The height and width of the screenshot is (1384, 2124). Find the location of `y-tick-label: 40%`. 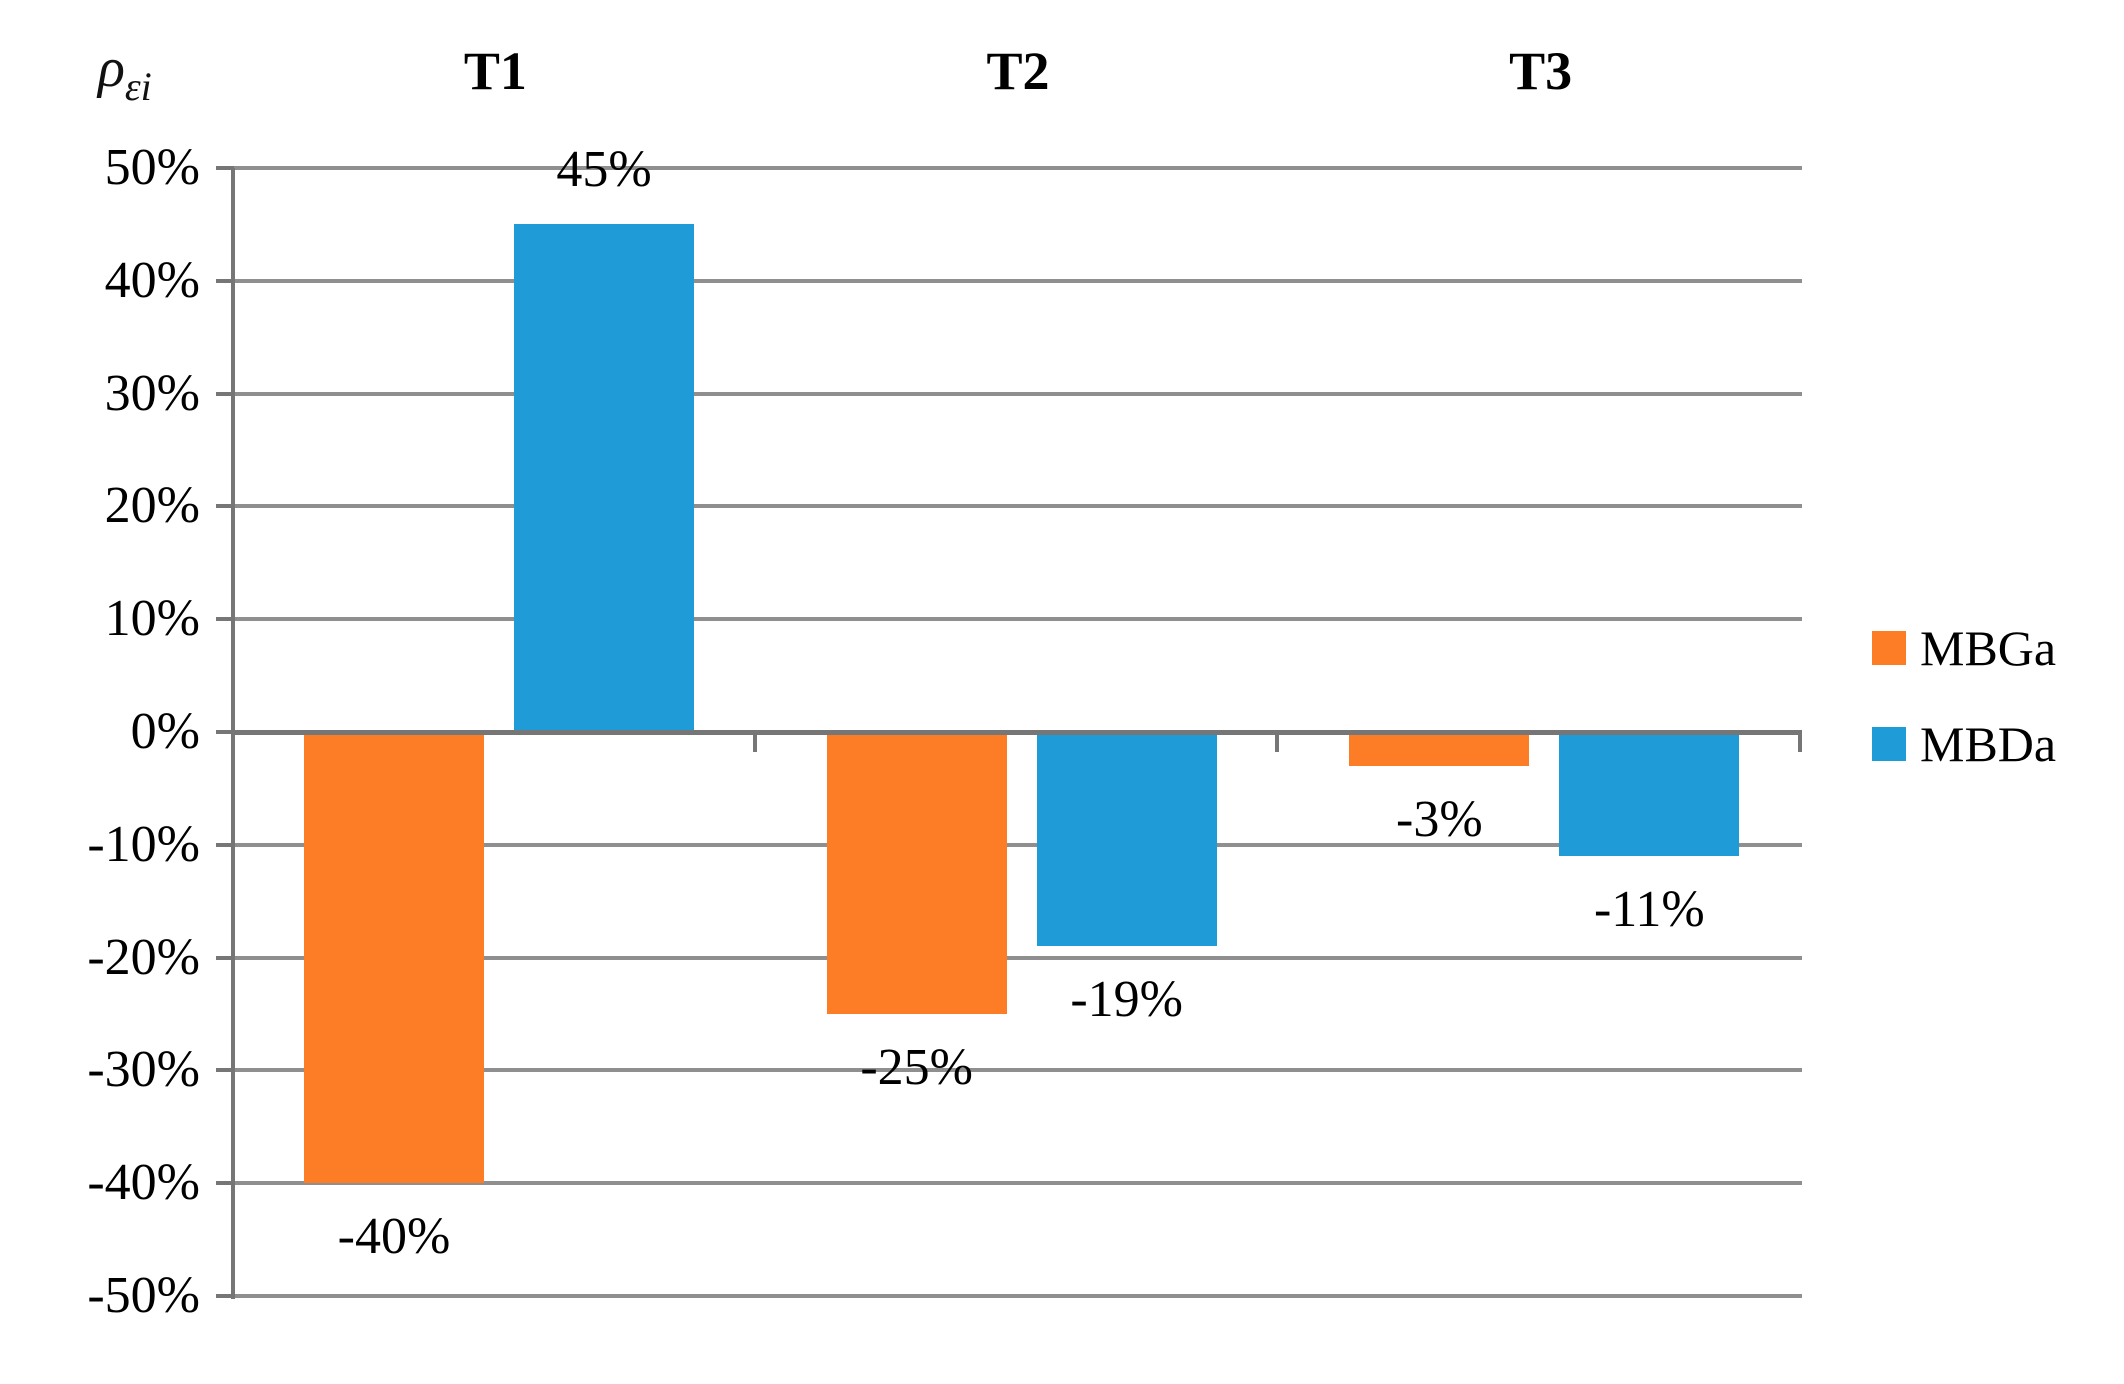

y-tick-label: 40% is located at coordinates (152, 280).